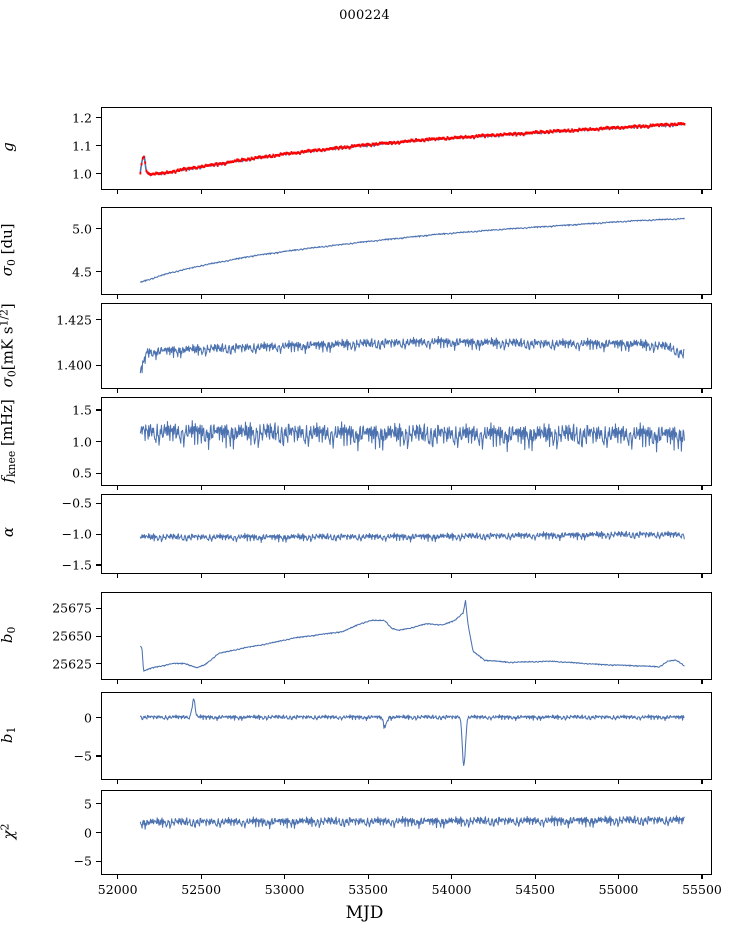  I want to click on y-tick-label-chi2: 5, so click(88, 804).